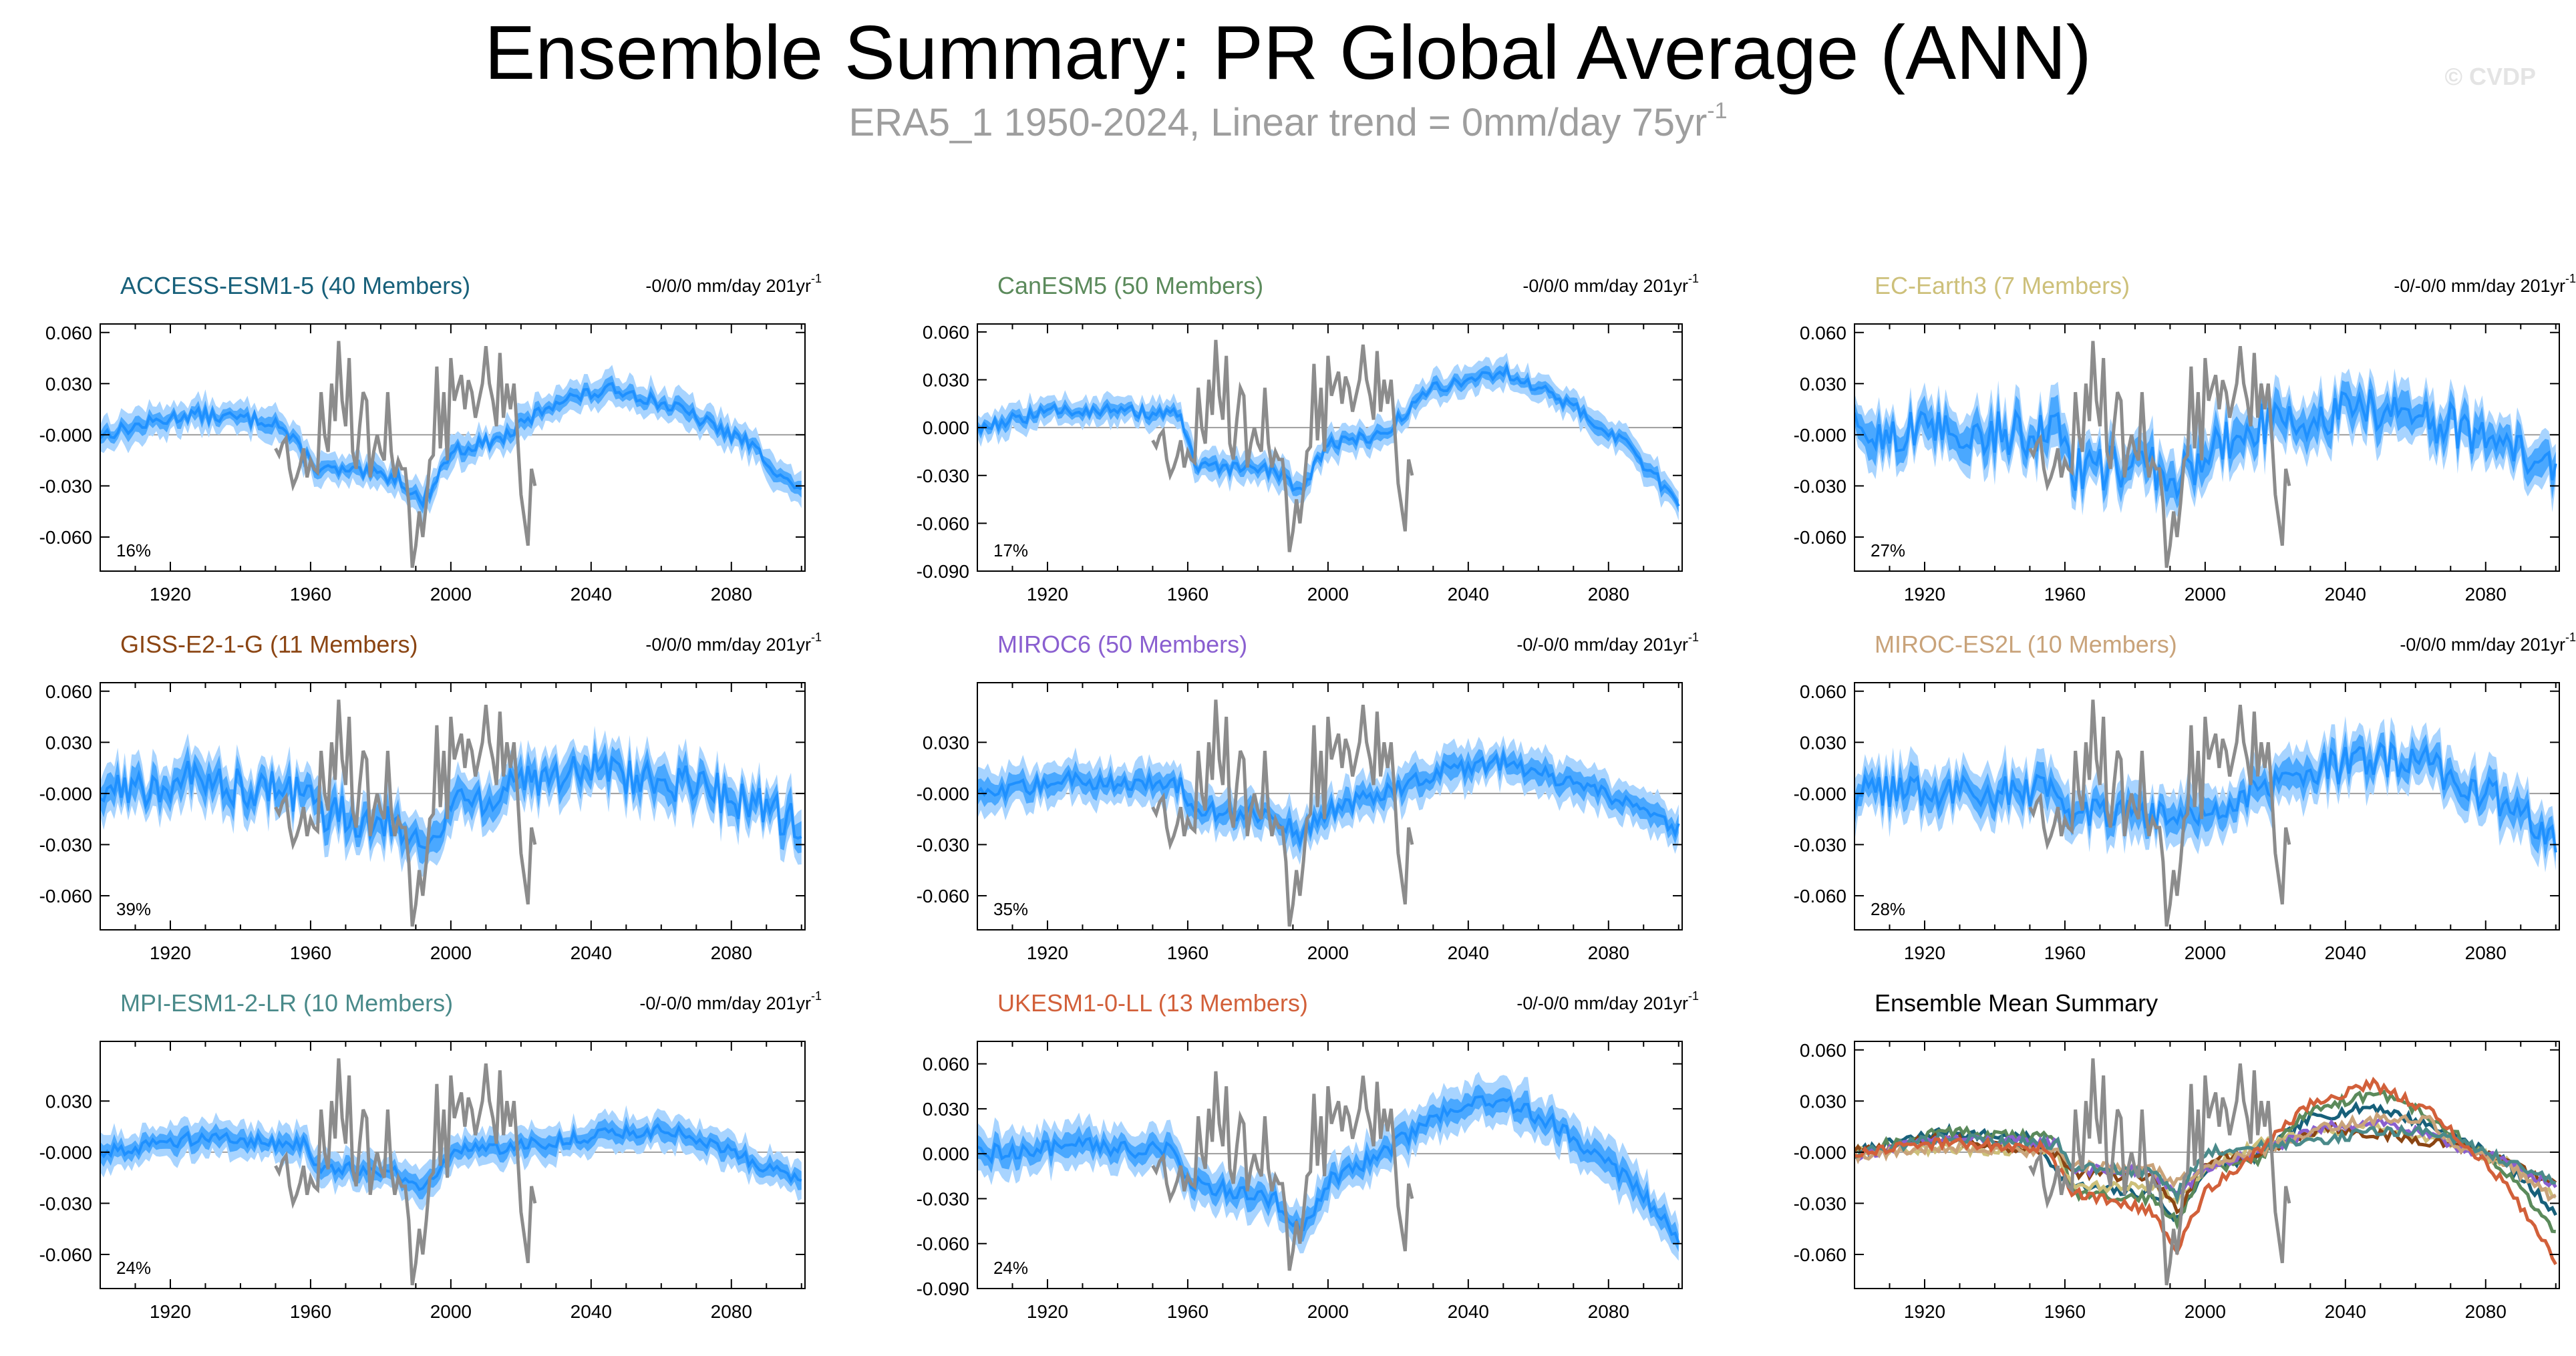  Describe the element at coordinates (943, 1289) in the screenshot. I see `y-tick-label: -0.090` at that location.